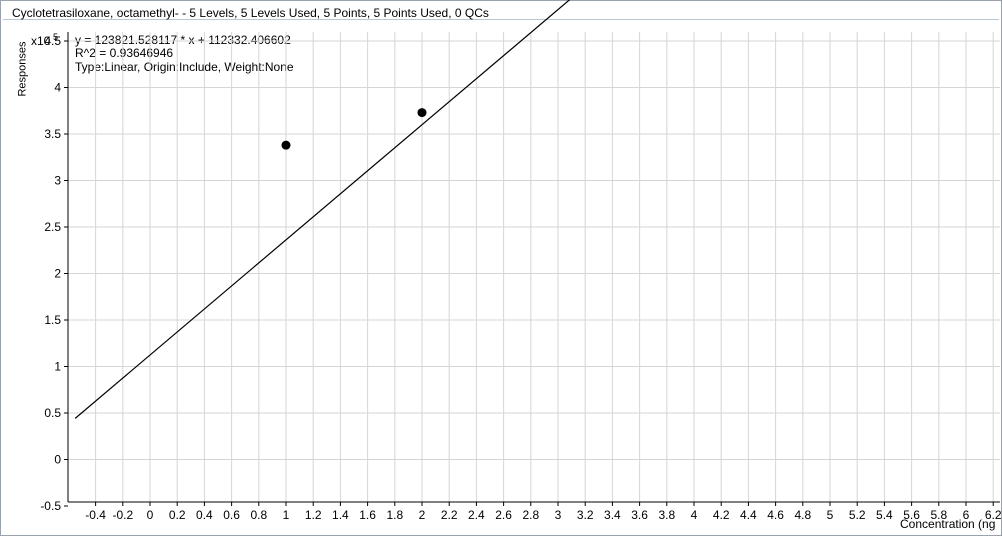 This screenshot has width=1002, height=536. What do you see at coordinates (22, 69) in the screenshot?
I see `y-axis-label: Responses` at bounding box center [22, 69].